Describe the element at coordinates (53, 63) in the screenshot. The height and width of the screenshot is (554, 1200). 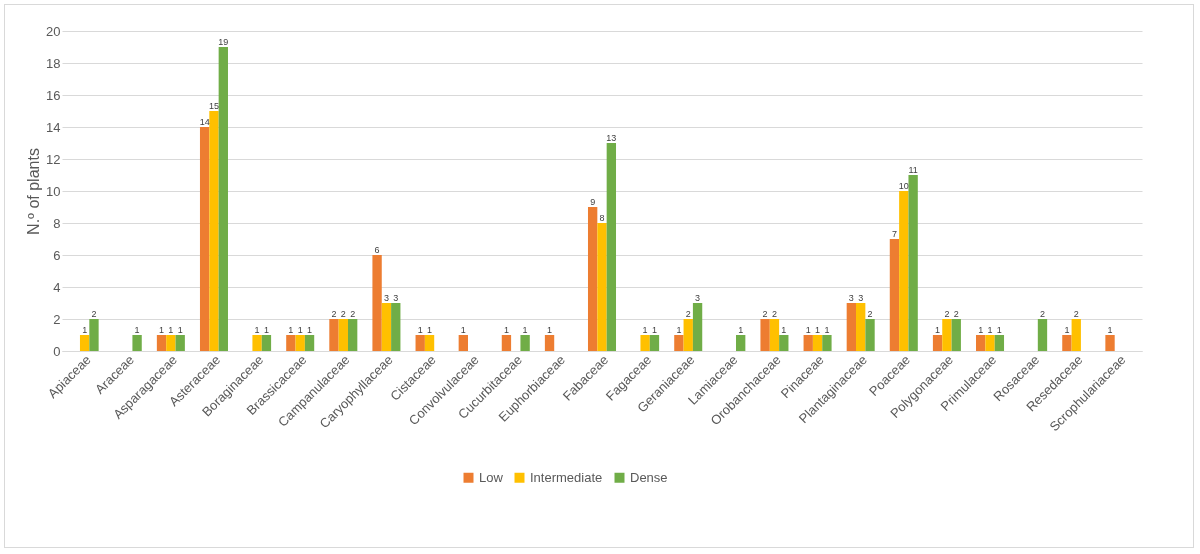
I see `y-tick-label: 18` at that location.